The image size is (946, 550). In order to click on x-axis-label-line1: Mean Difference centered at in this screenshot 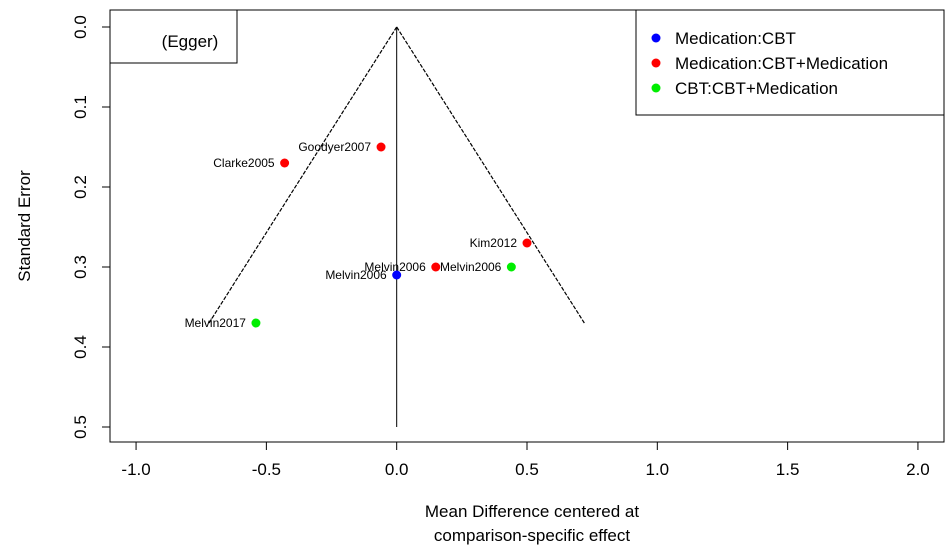, I will do `click(532, 511)`.